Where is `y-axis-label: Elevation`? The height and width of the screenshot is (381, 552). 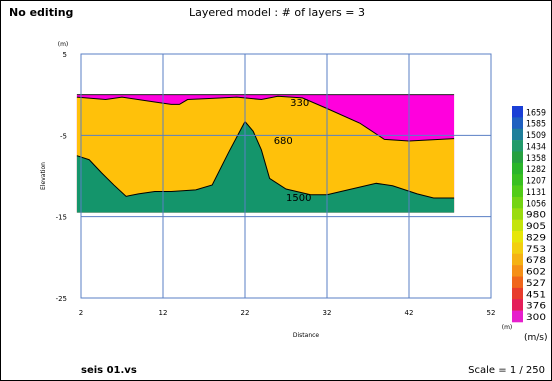 y-axis-label: Elevation is located at coordinates (43, 176).